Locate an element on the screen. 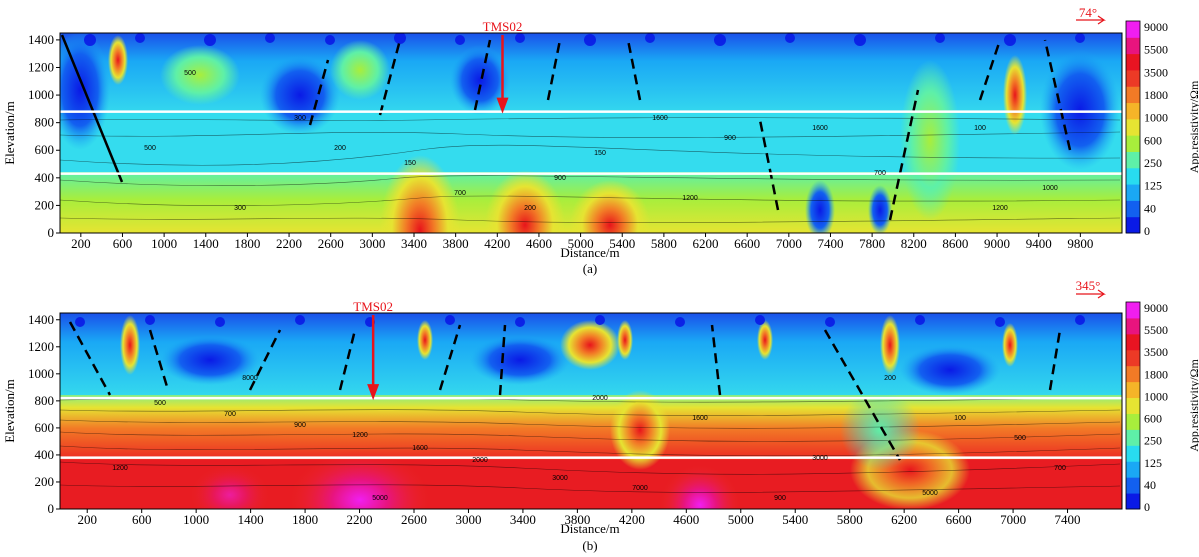 The height and width of the screenshot is (557, 1199). panel-a-colorbar-tick: 9000 is located at coordinates (1156, 27).